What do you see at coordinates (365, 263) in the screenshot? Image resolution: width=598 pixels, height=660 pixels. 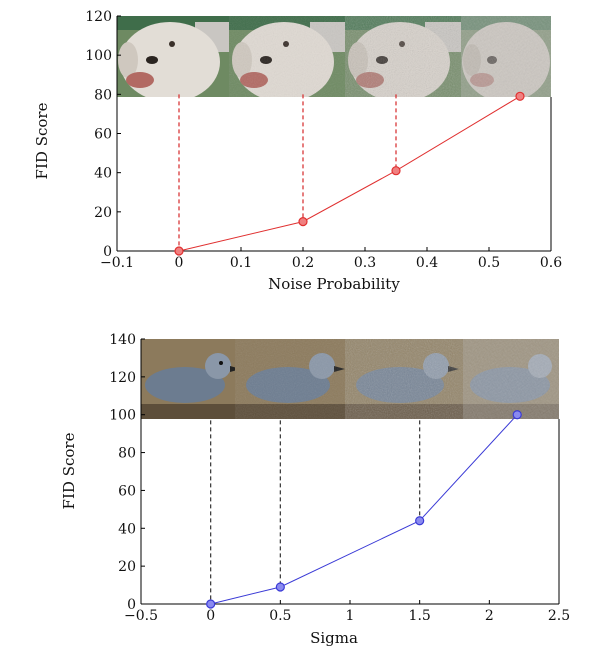 I see `x-tick-label-4: 0.3` at bounding box center [365, 263].